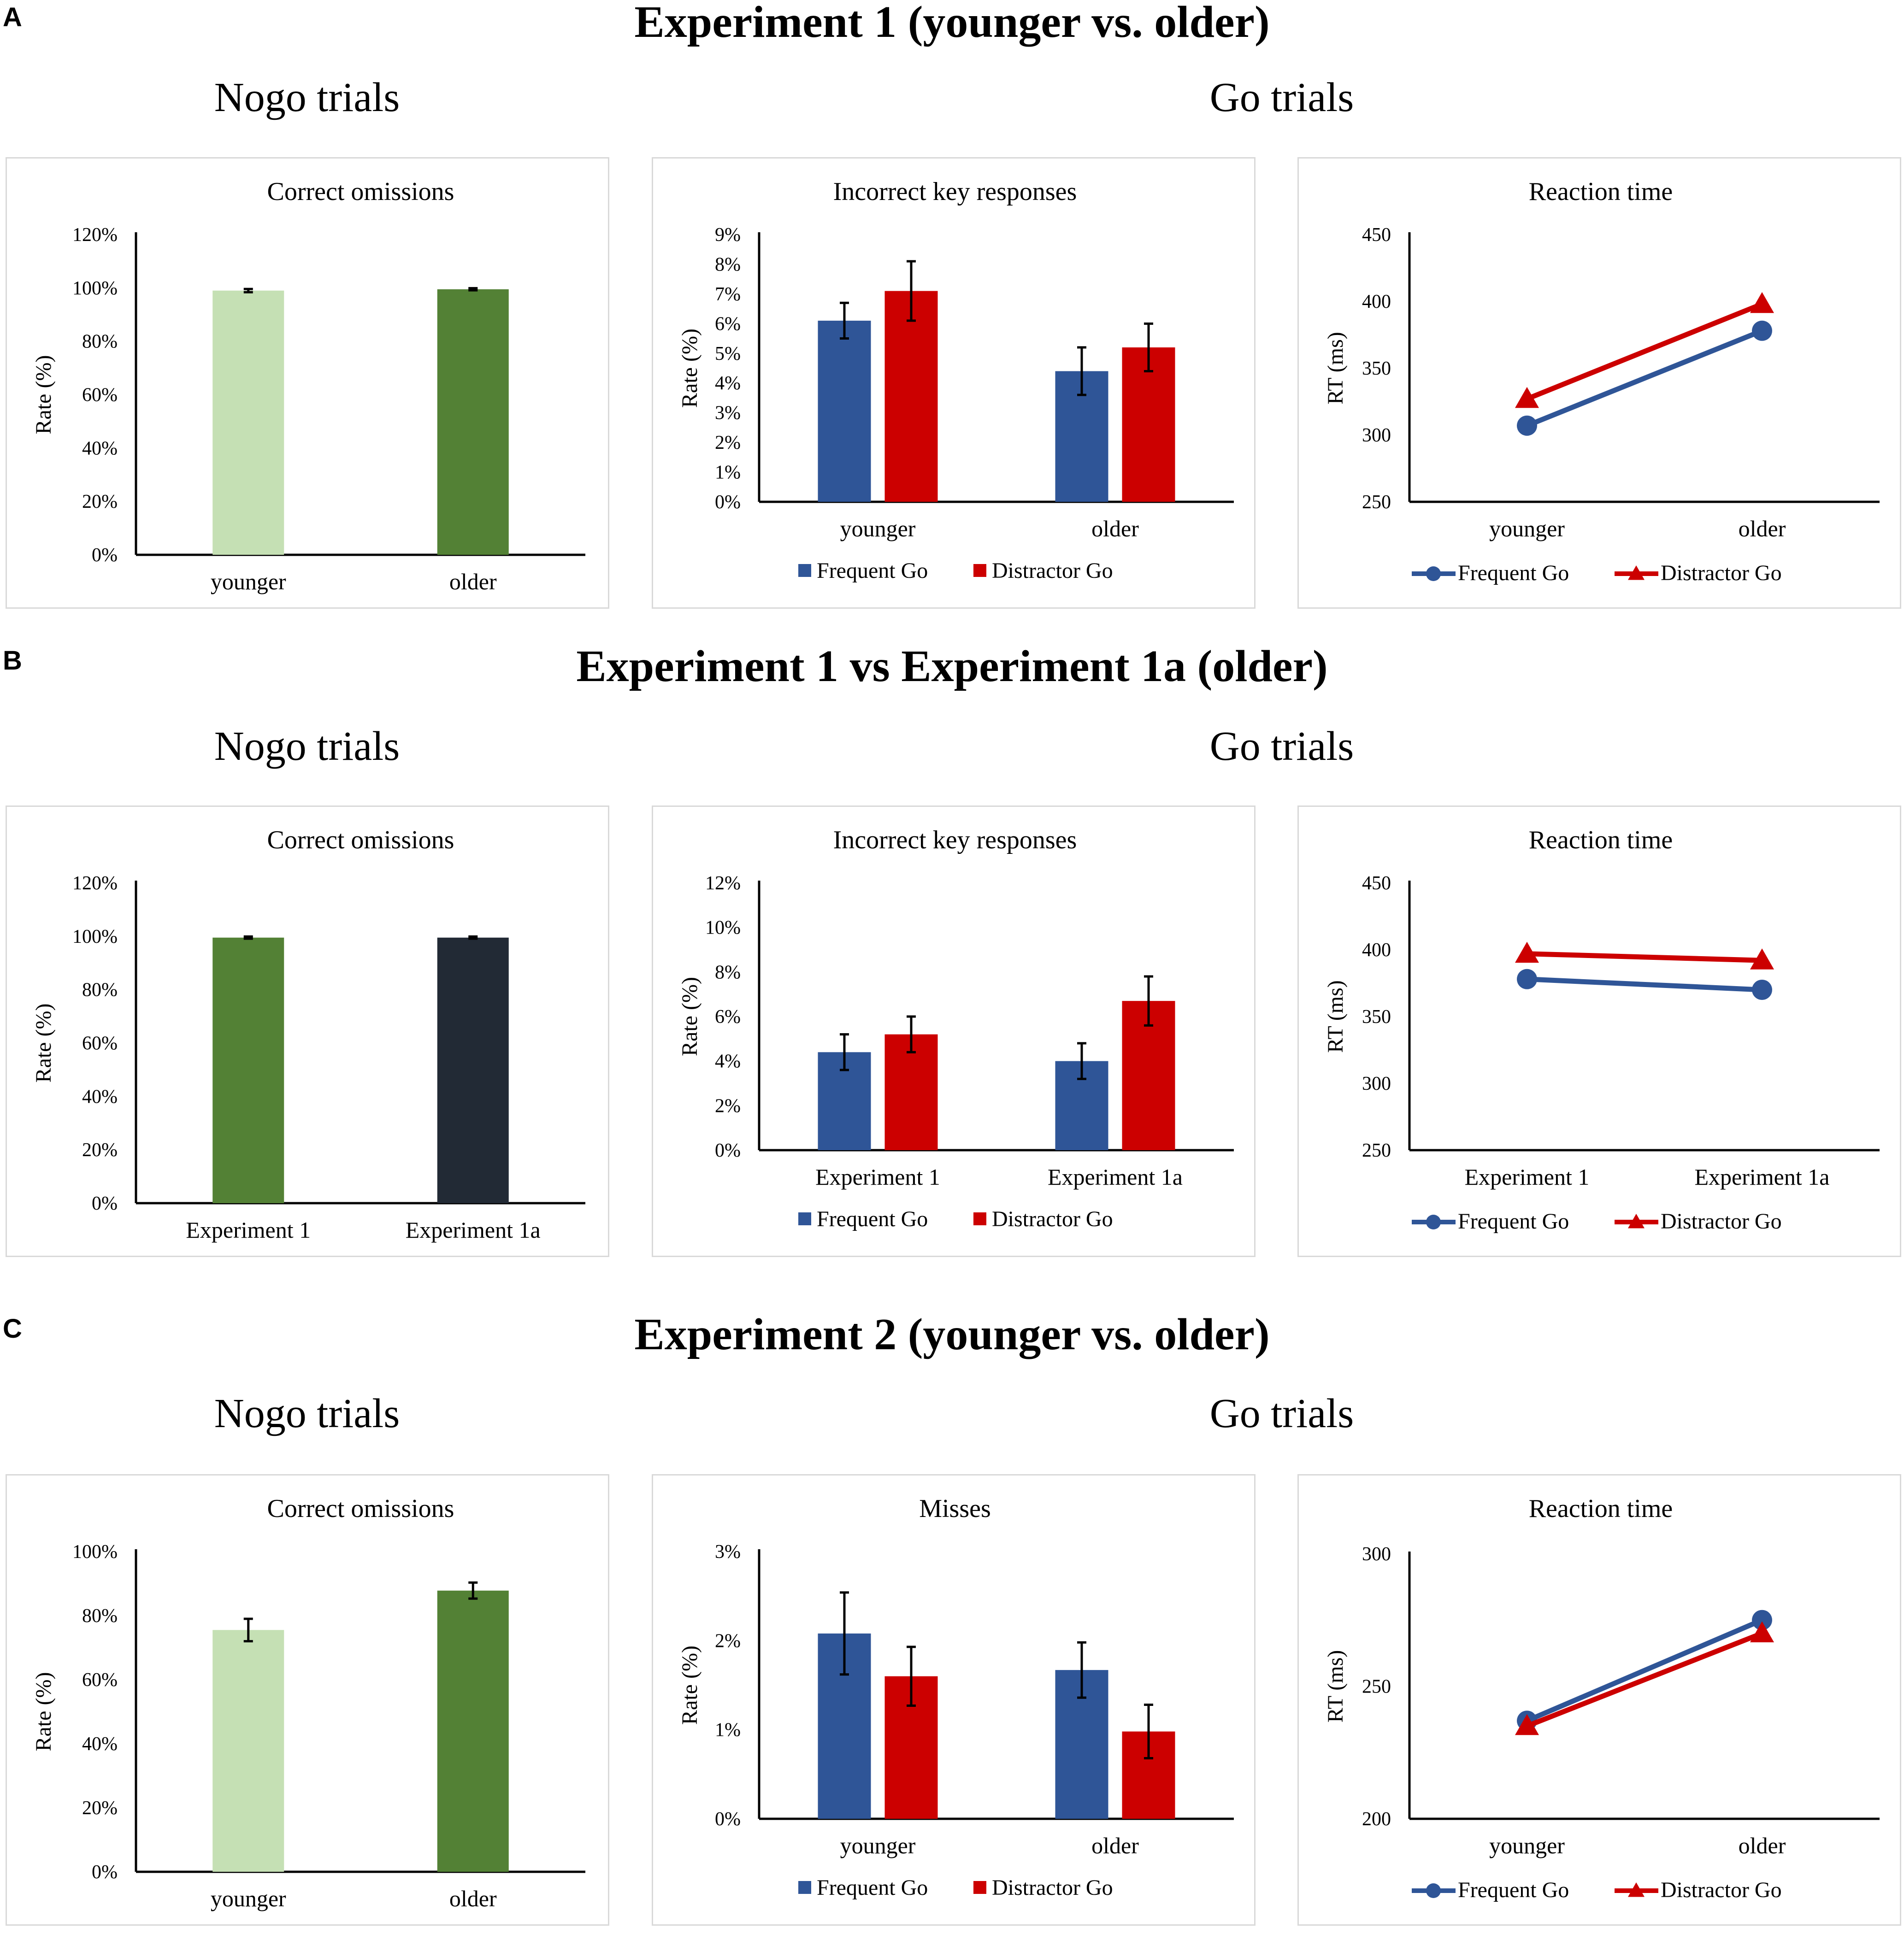 The height and width of the screenshot is (1934, 1904). Describe the element at coordinates (307, 746) in the screenshot. I see `nogo-heading-b: Nogo trials` at that location.